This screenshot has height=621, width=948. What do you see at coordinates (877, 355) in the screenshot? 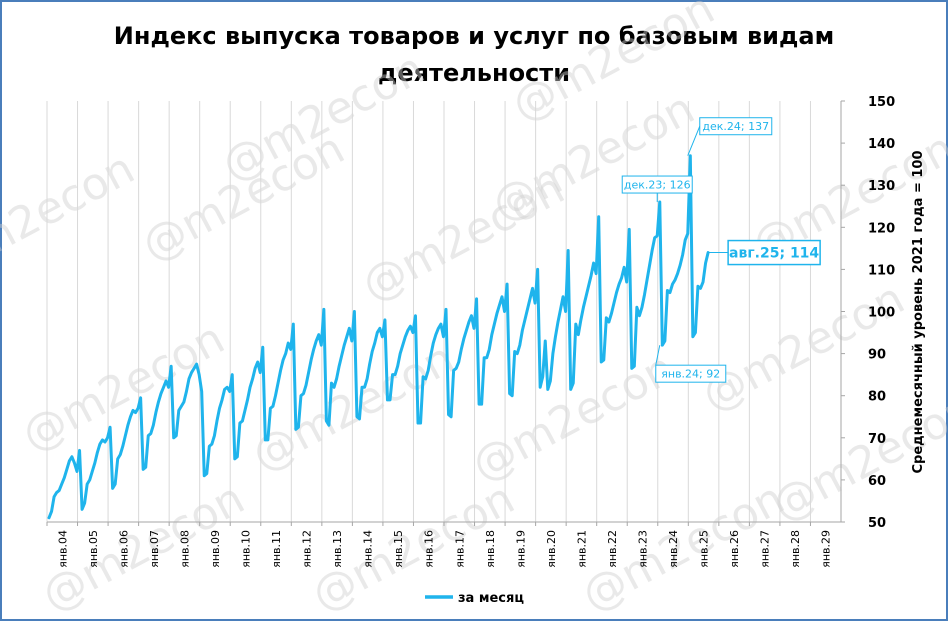
I see `y-tick-label: 90` at bounding box center [877, 355].